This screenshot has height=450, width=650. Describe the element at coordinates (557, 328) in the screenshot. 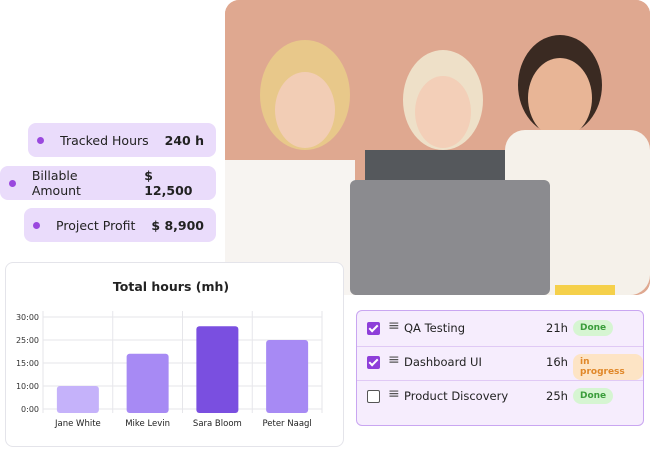

I see `task-hours: 21h` at that location.